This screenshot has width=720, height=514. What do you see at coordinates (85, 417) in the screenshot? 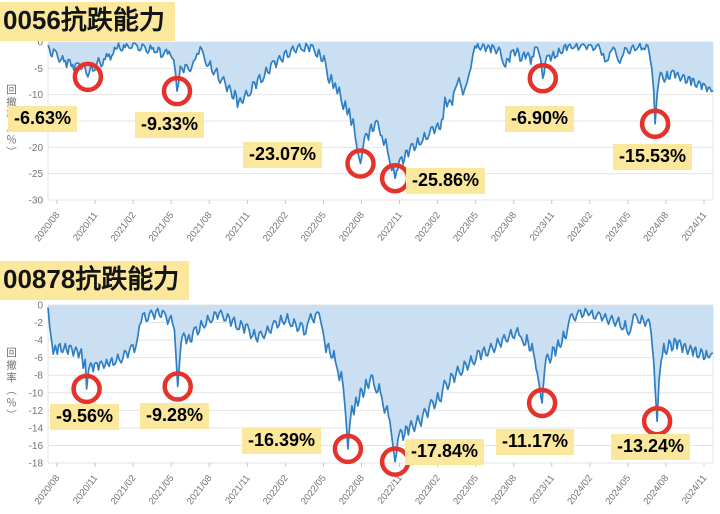
I see `dip-annotation: -9.56%` at bounding box center [85, 417].